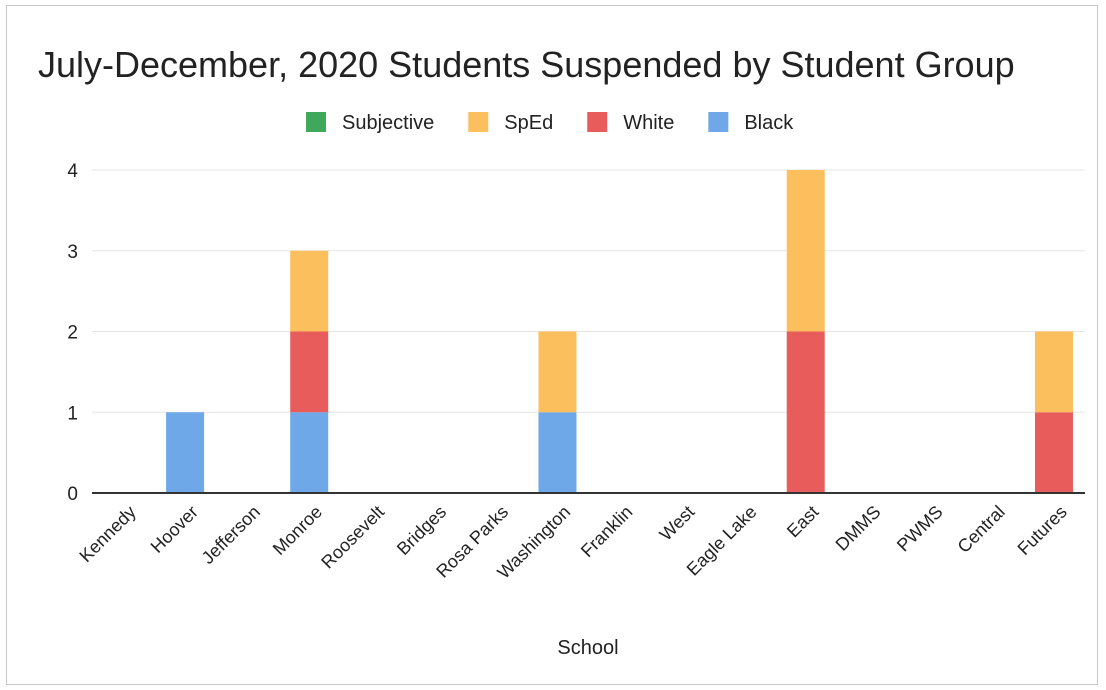 The image size is (1106, 690). What do you see at coordinates (718, 122) in the screenshot?
I see `legend-swatch-black` at bounding box center [718, 122].